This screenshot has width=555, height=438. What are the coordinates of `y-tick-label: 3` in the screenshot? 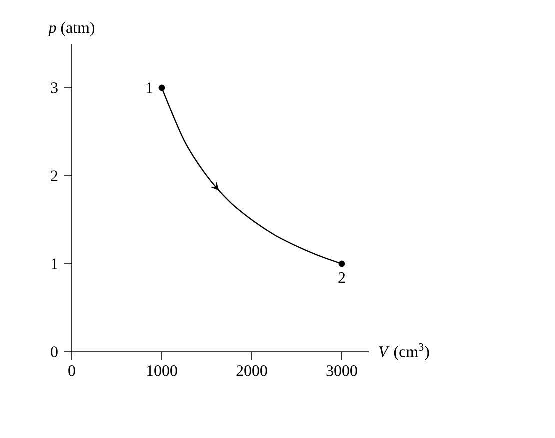 It's located at (54, 88).